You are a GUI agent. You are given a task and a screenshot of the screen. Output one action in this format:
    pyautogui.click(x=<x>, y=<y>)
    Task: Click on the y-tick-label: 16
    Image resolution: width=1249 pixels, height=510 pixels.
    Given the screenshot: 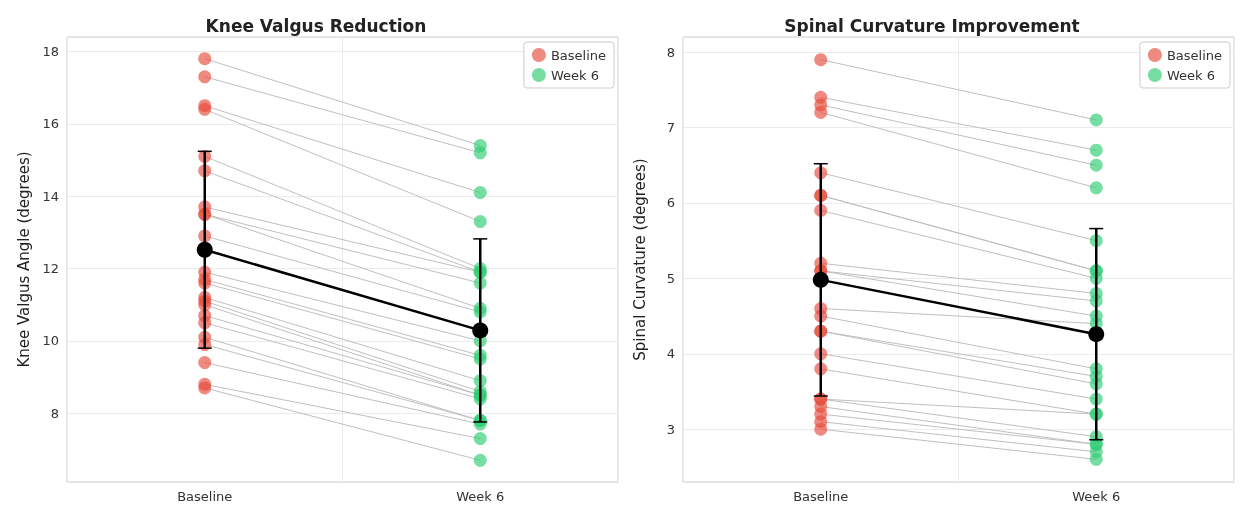 What is the action you would take?
    pyautogui.click(x=50, y=124)
    